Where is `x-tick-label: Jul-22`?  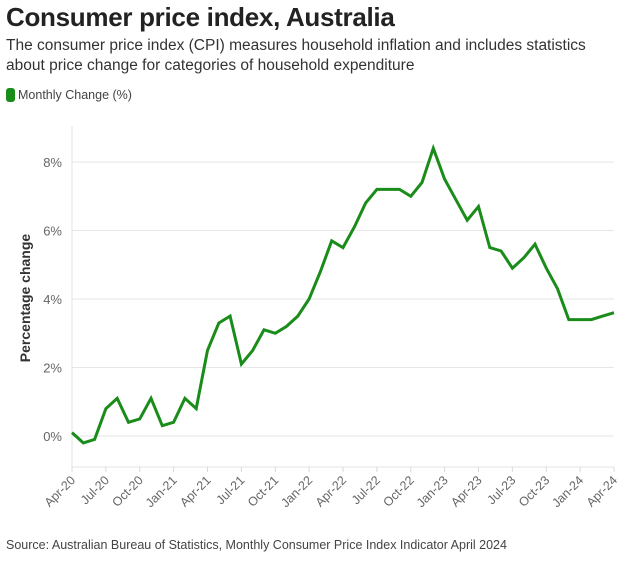 x-tick-label: Jul-22 is located at coordinates (366, 490).